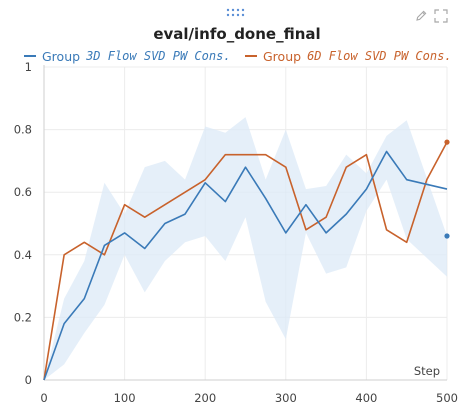  What do you see at coordinates (441, 16) in the screenshot?
I see `fullscreen-icon` at bounding box center [441, 16].